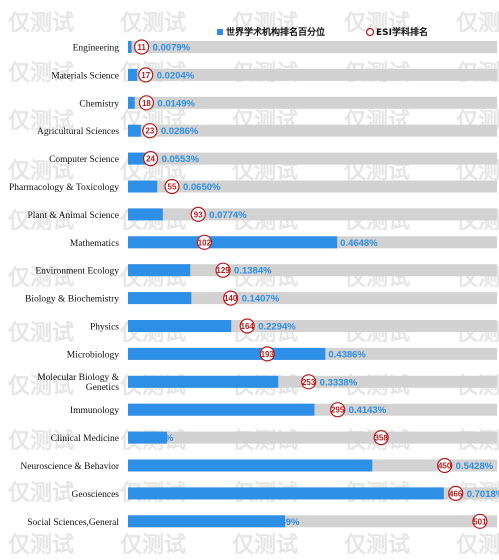 The width and height of the screenshot is (499, 560). What do you see at coordinates (281, 522) in the screenshot?
I see `percentile-label: 0.3489%` at bounding box center [281, 522].